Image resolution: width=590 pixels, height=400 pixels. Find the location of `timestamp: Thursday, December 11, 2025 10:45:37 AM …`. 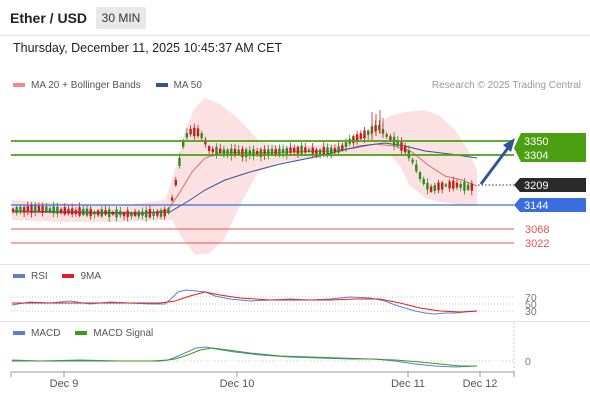

timestamp: Thursday, December 11, 2025 10:45:37 AM … is located at coordinates (148, 48).